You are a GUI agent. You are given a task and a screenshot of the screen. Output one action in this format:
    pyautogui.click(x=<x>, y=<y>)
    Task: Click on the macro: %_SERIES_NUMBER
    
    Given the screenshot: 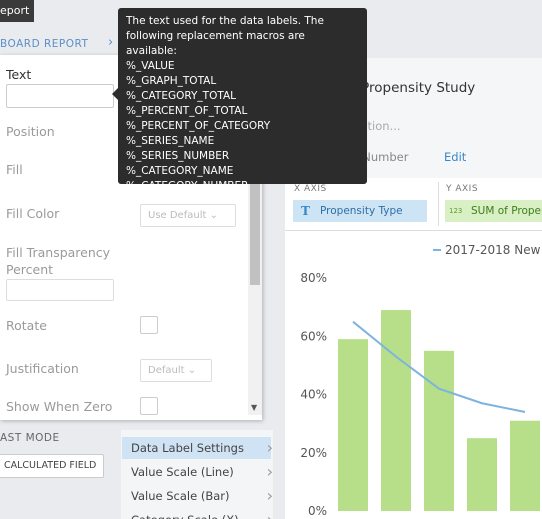 What is the action you would take?
    pyautogui.click(x=178, y=156)
    